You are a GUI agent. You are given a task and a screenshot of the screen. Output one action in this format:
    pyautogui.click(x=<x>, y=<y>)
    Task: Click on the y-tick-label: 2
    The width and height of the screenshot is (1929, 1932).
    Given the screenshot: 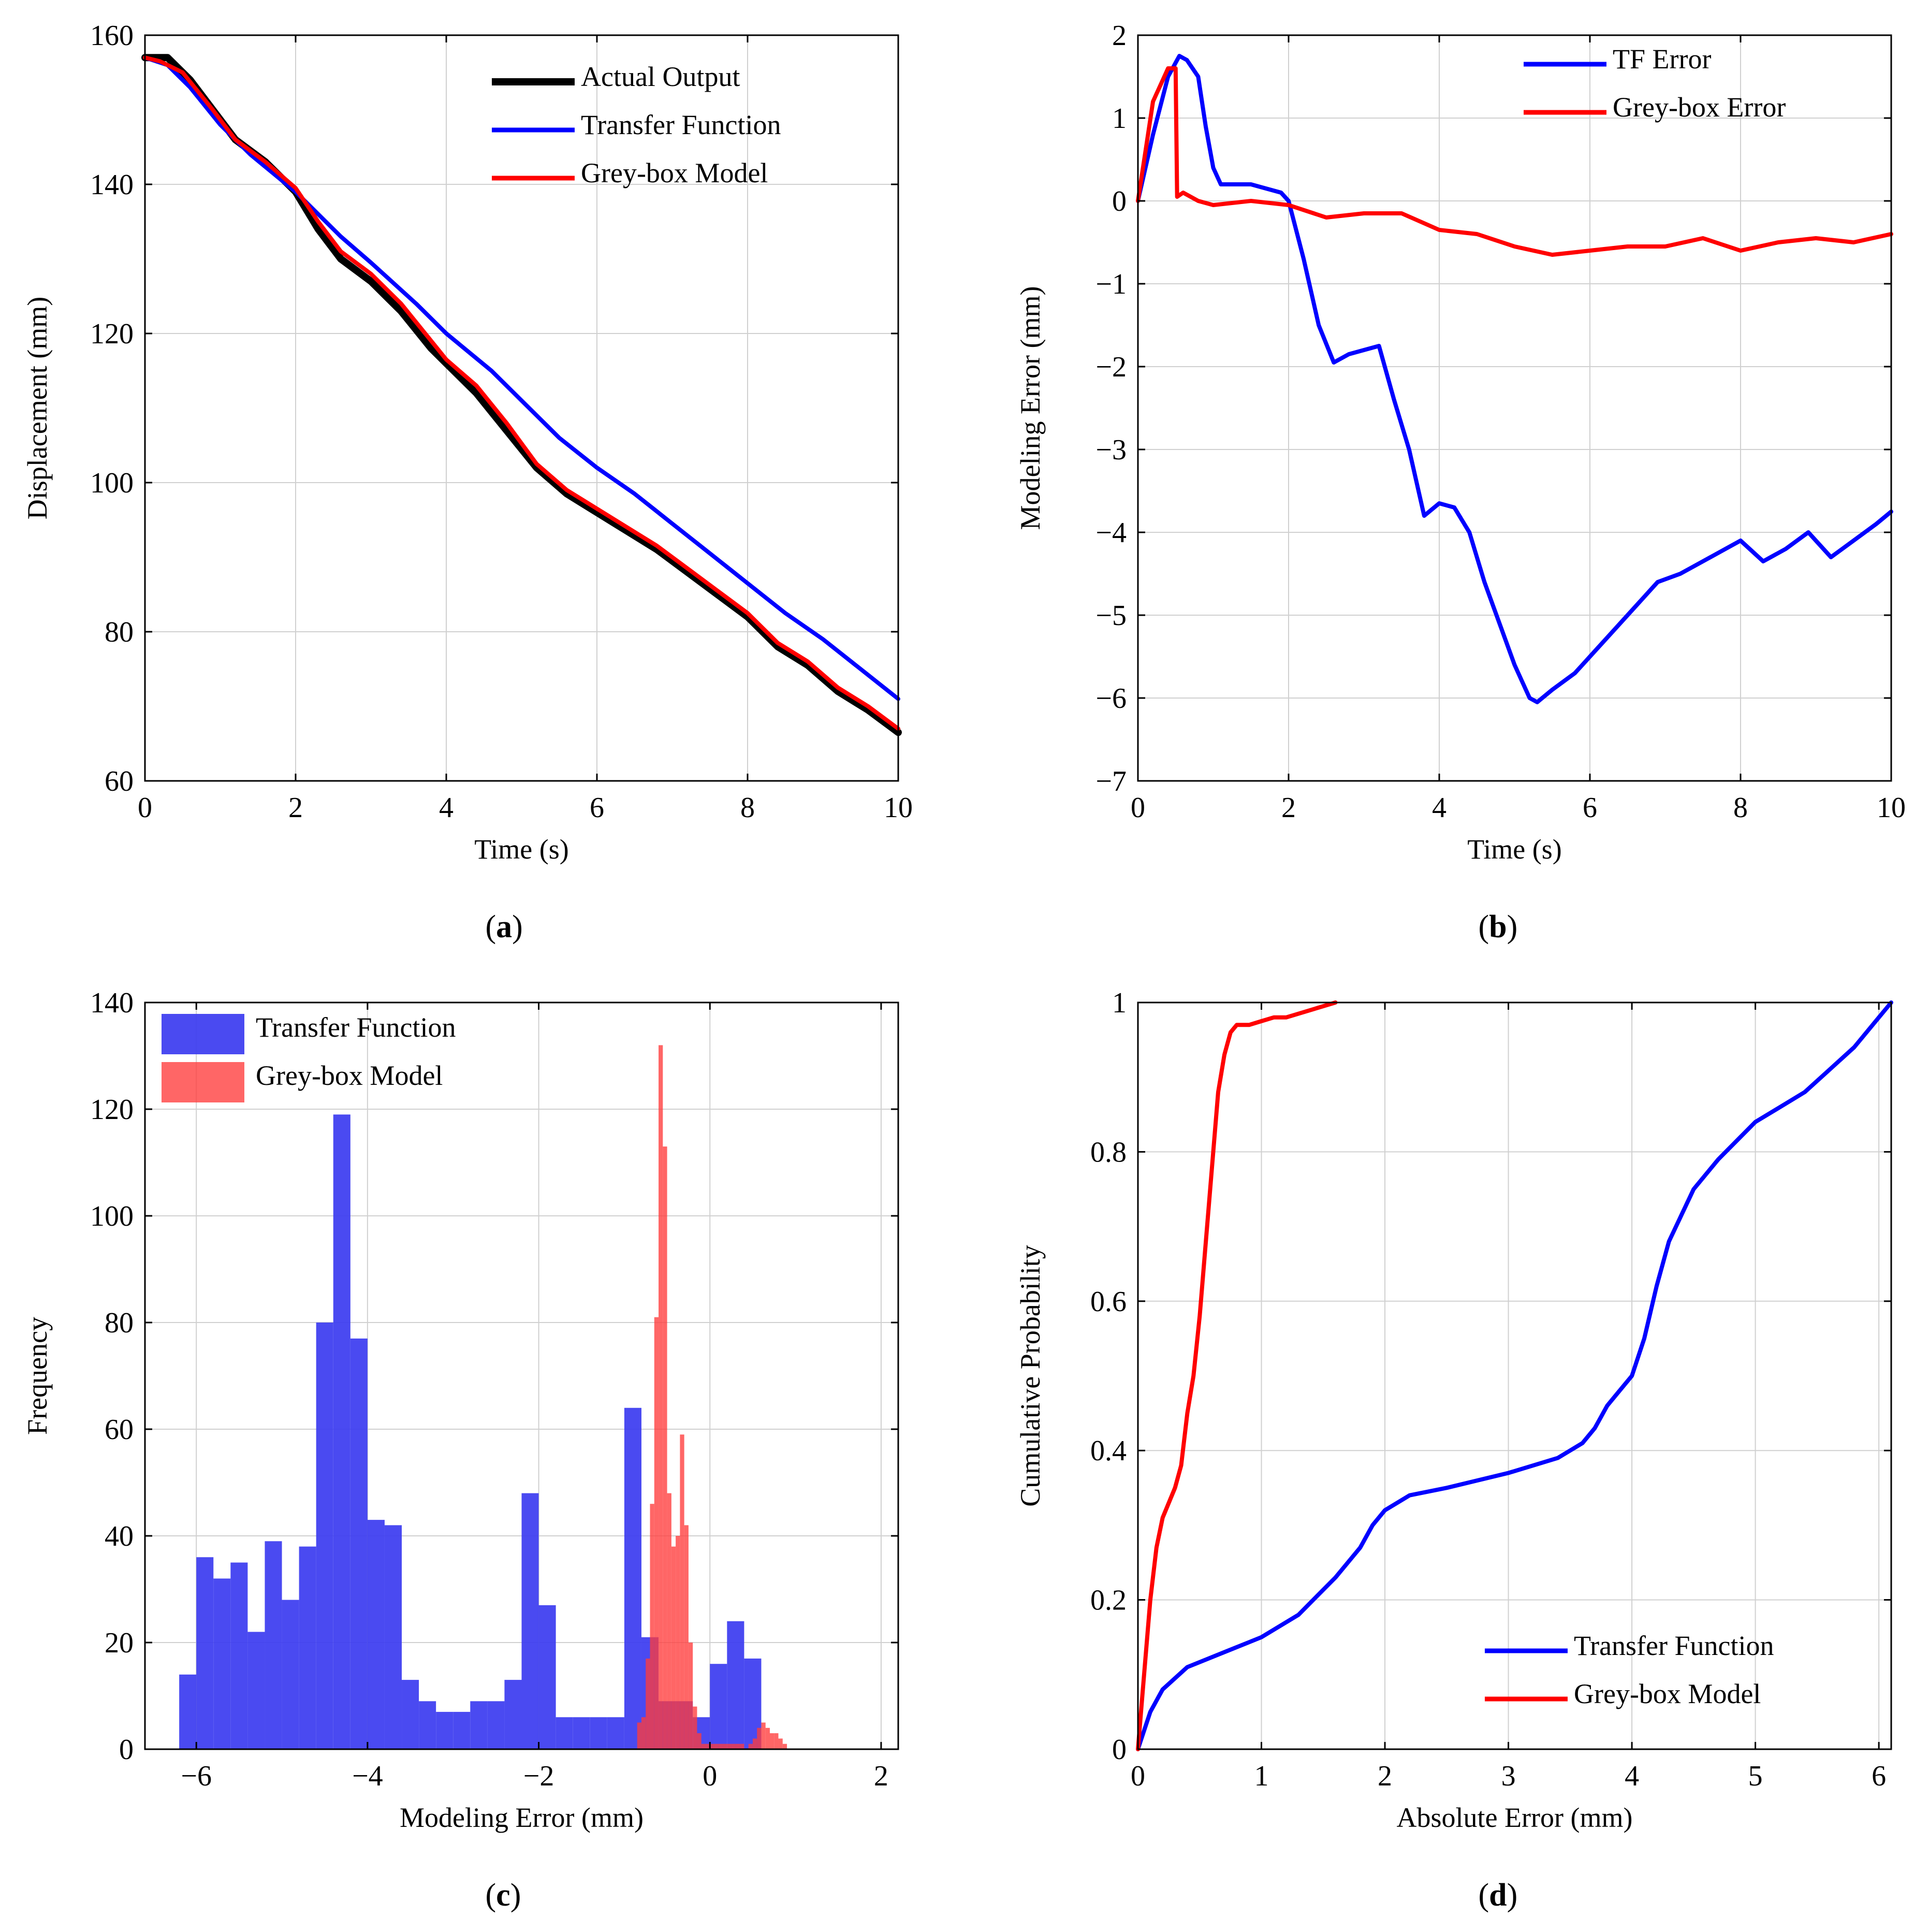 What is the action you would take?
    pyautogui.click(x=1119, y=36)
    